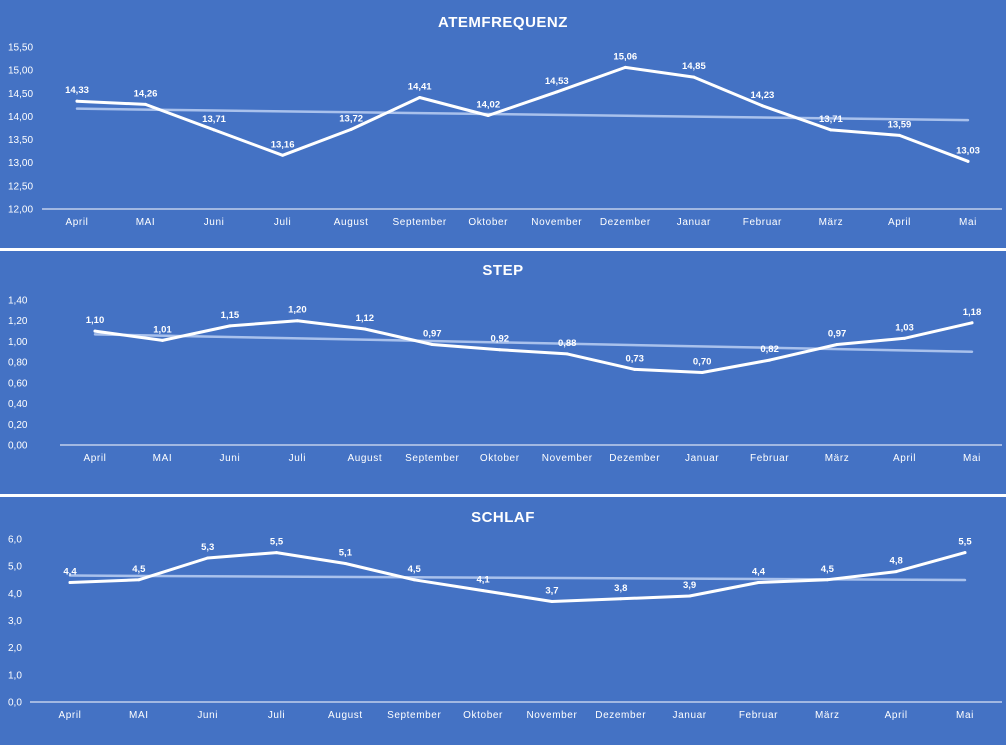 Image resolution: width=1006 pixels, height=745 pixels. Describe the element at coordinates (972, 312) in the screenshot. I see `data-label: 1,18` at that location.